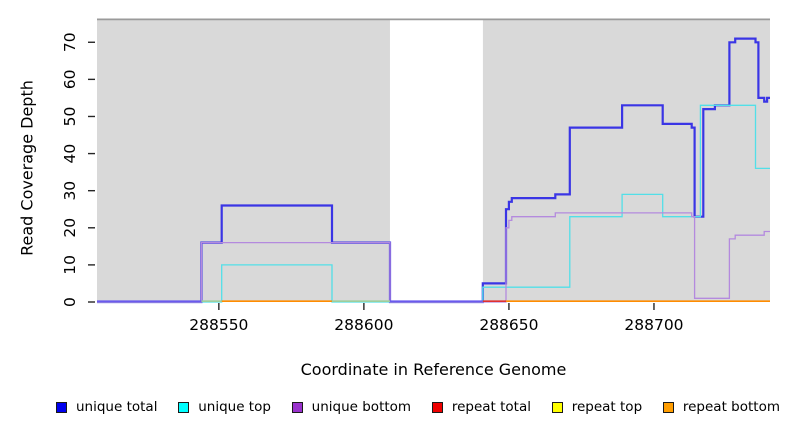 The image size is (792, 432). Describe the element at coordinates (218, 325) in the screenshot. I see `x-tick-label: 288550` at that location.